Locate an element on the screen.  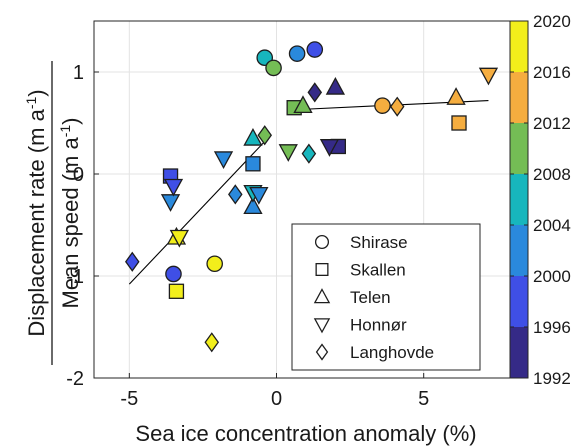
colorbar-tick-label: 2000 is located at coordinates (552, 276).